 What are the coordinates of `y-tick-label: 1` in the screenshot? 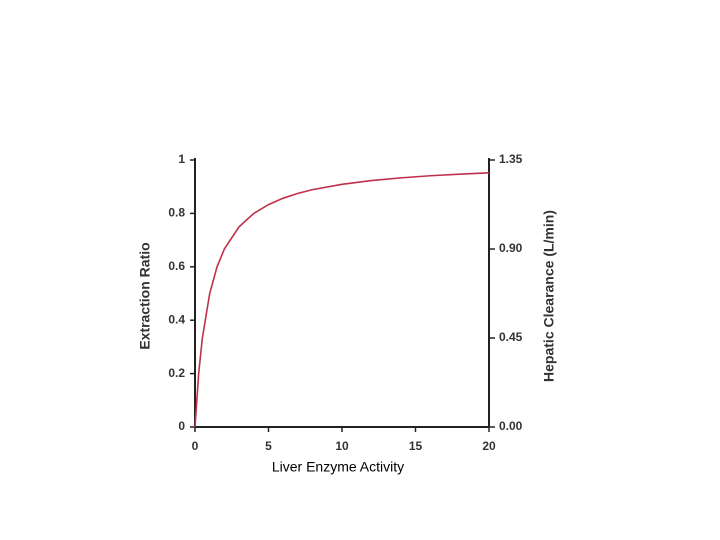 It's located at (181, 159).